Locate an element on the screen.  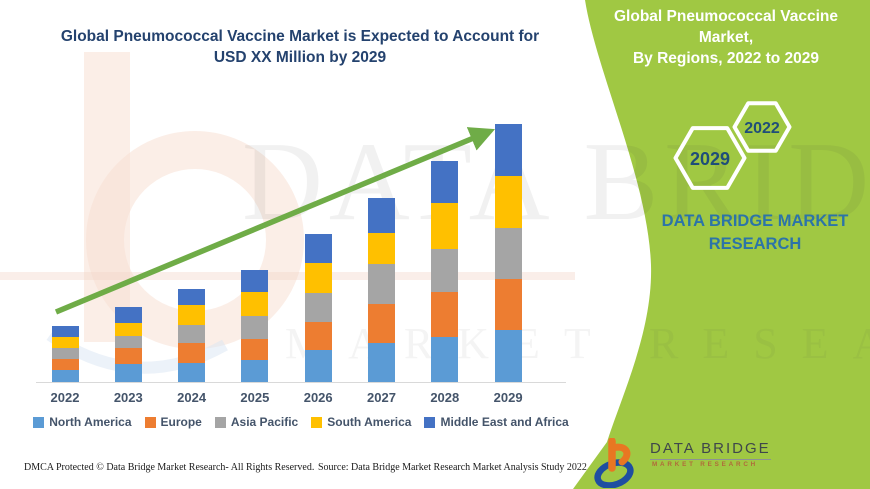
bar-segment-2029-europe is located at coordinates (508, 304).